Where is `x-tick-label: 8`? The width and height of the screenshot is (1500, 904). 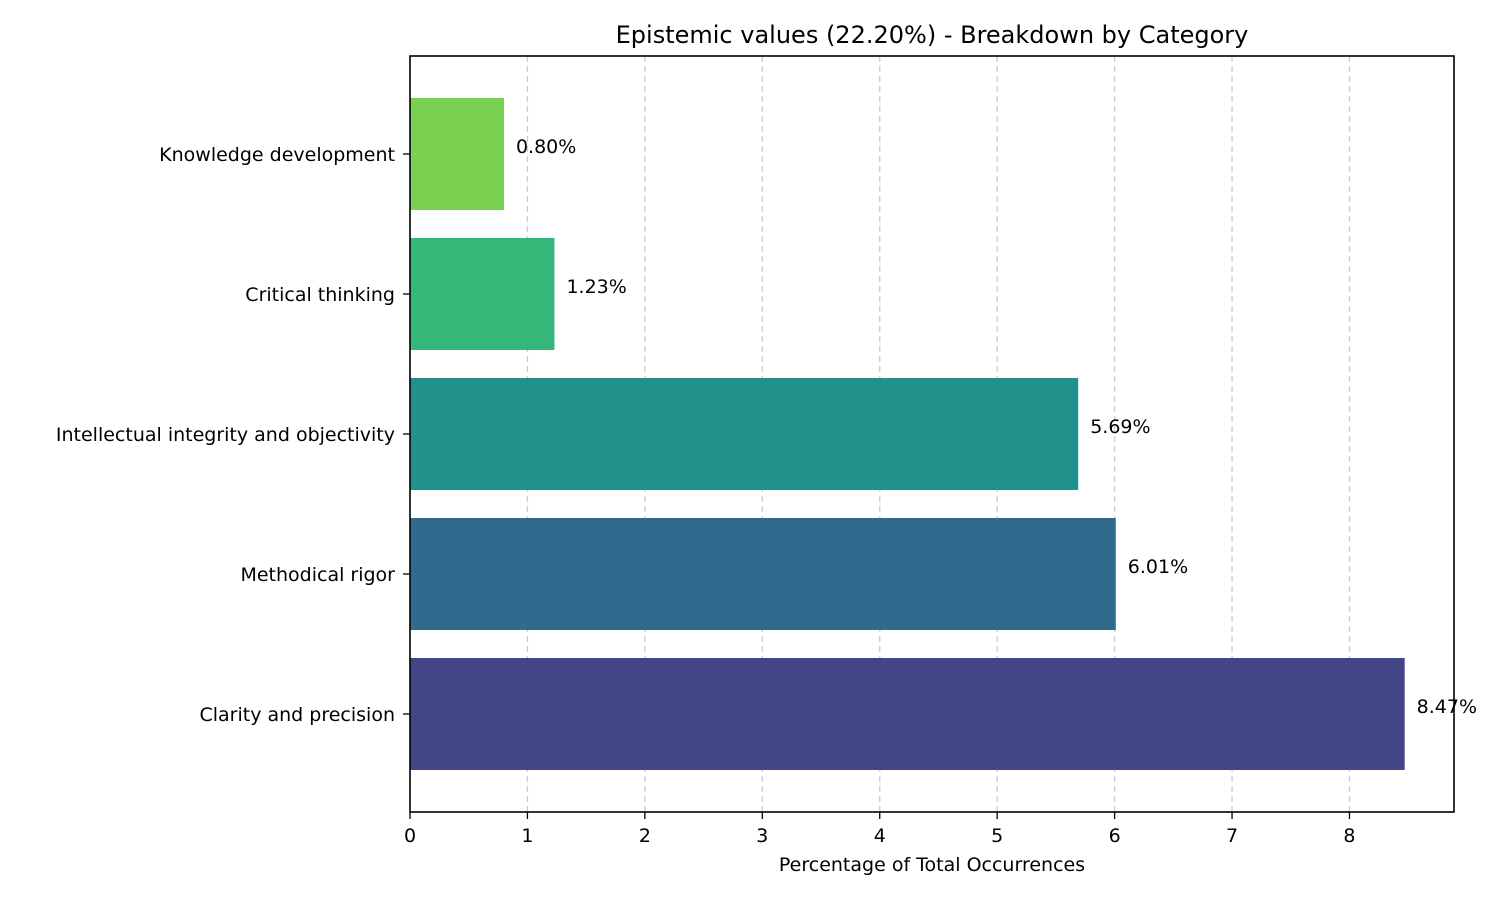
x-tick-label: 8 is located at coordinates (1349, 836).